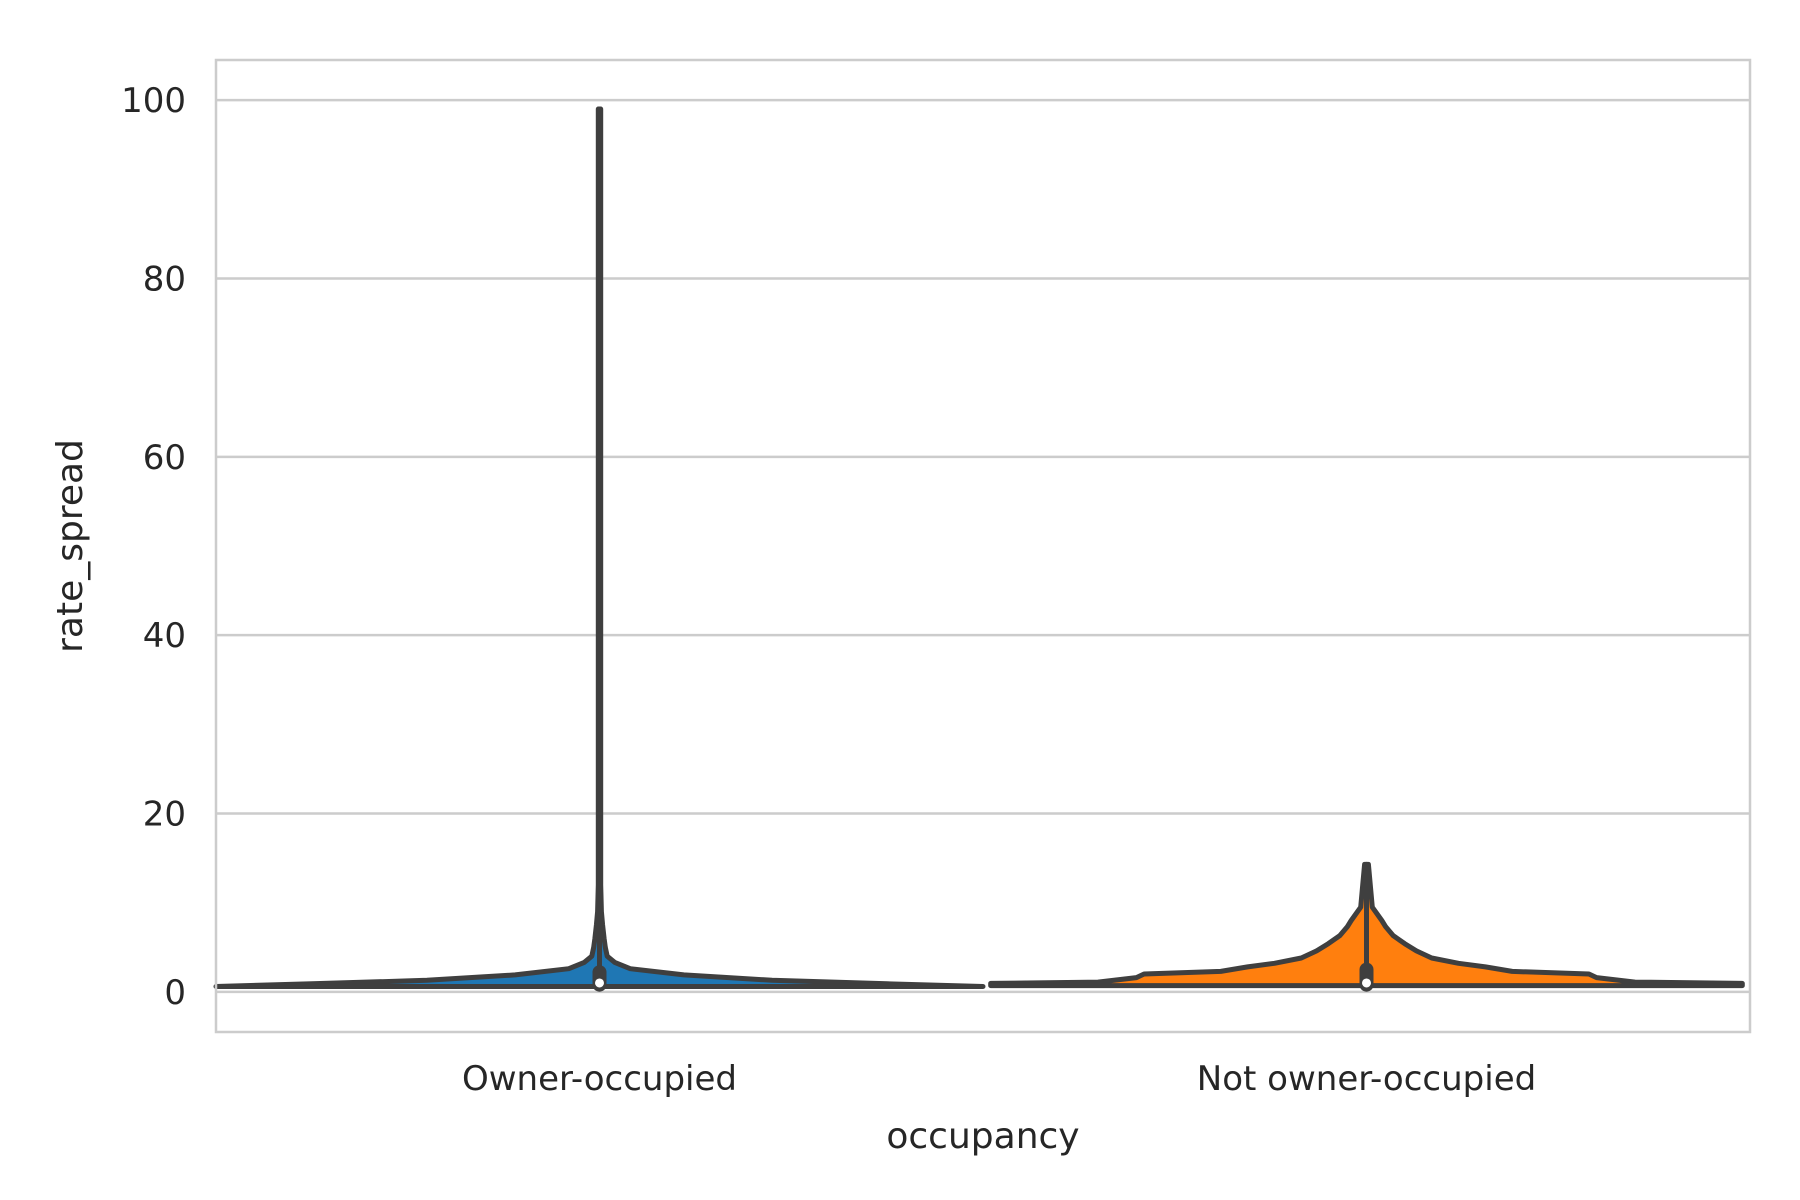 The height and width of the screenshot is (1200, 1800). What do you see at coordinates (153, 547) in the screenshot?
I see `y-tick-labels: 0 20 40 60 80 100` at bounding box center [153, 547].